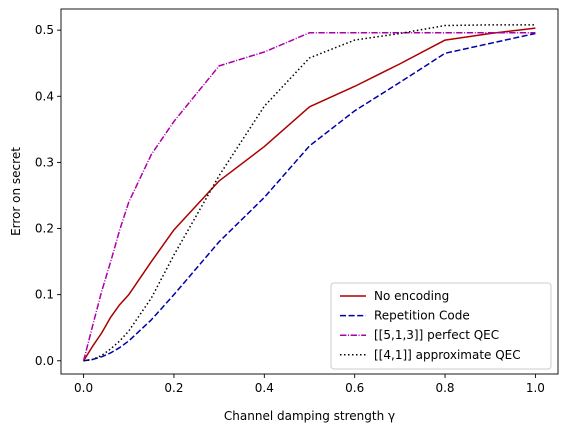 The width and height of the screenshot is (567, 436). I want to click on legend-label: Repetition Code, so click(422, 316).